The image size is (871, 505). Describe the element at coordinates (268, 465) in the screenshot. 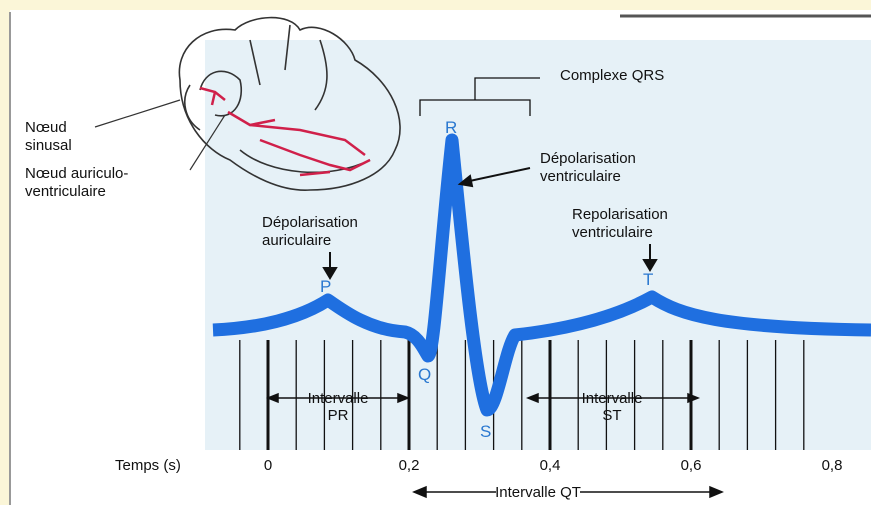

I see `time-tick-label: 0` at that location.